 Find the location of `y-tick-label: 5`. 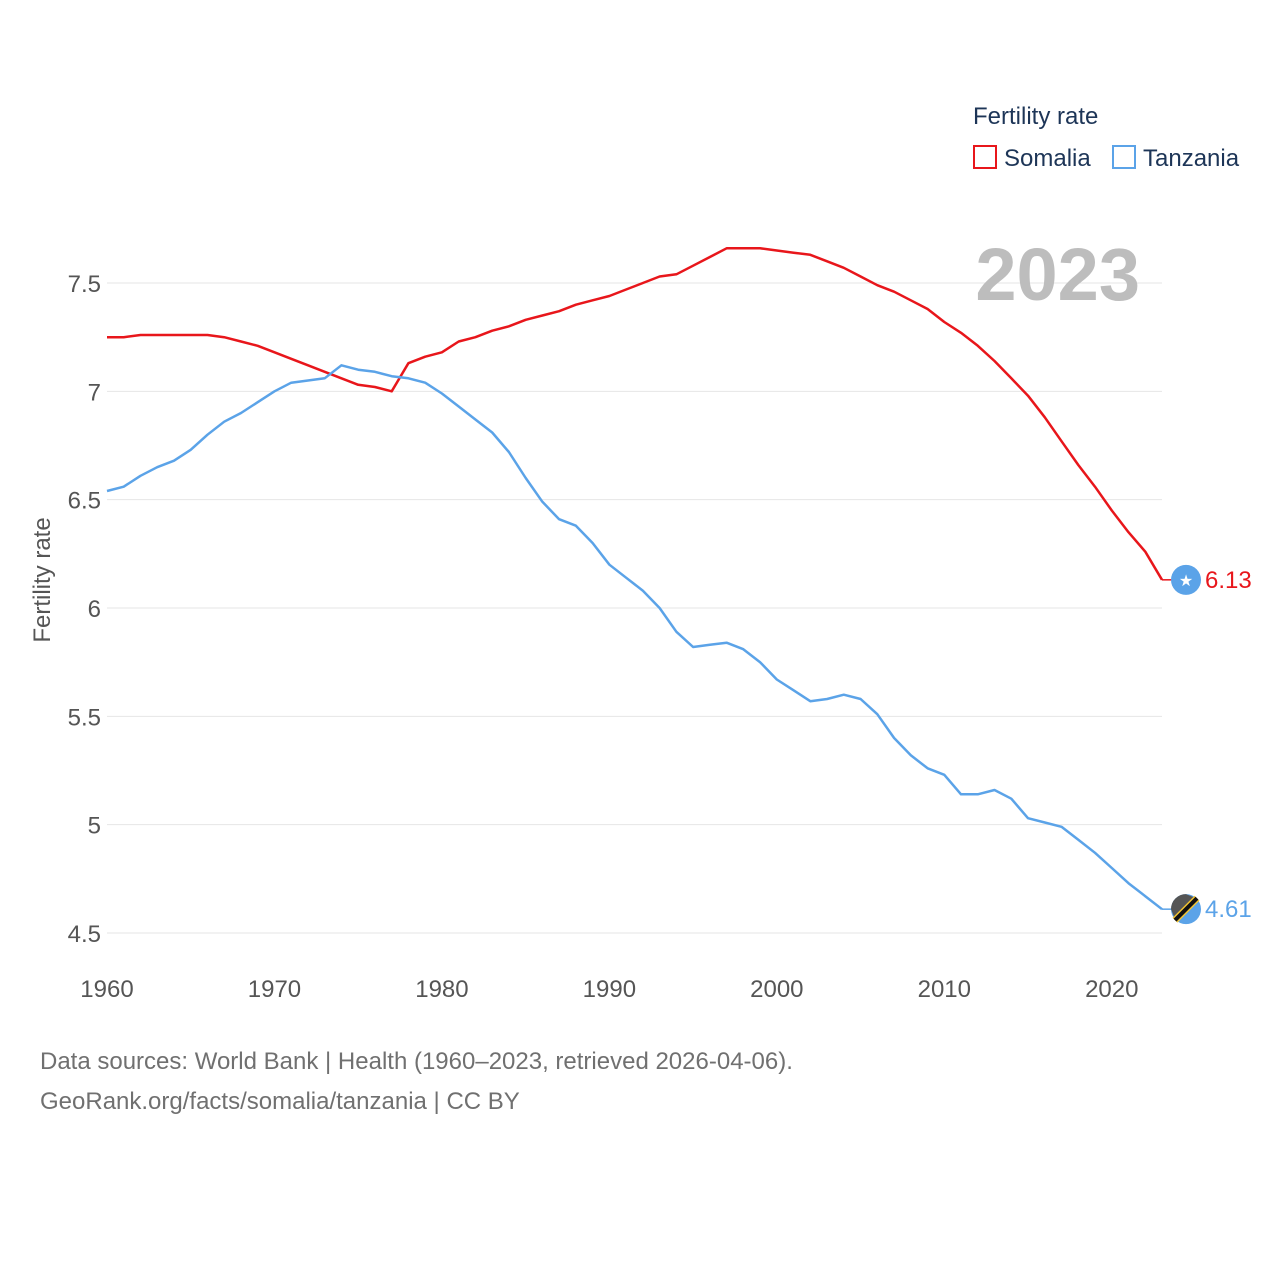

y-tick-label: 5 is located at coordinates (94, 826).